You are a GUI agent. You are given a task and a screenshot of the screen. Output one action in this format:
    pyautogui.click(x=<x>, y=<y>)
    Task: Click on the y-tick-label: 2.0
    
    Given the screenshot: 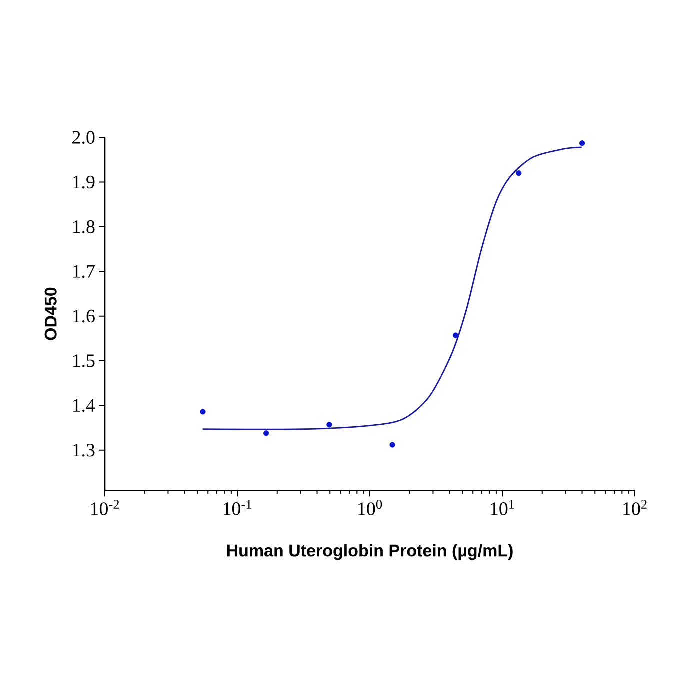 What is the action you would take?
    pyautogui.click(x=83, y=137)
    